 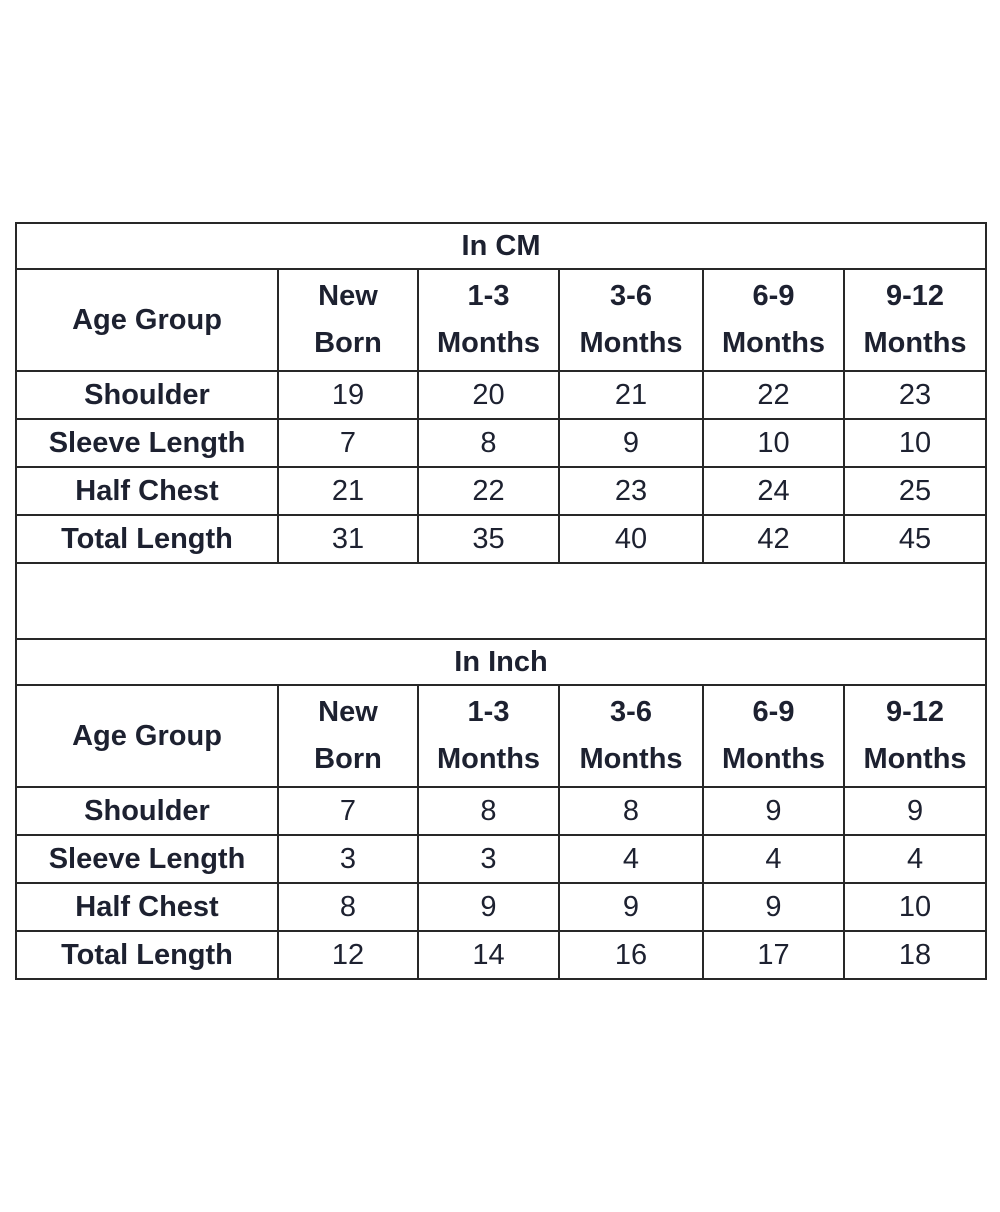 I want to click on inch-header-6-9-months-line1: 6-9, so click(x=773, y=712).